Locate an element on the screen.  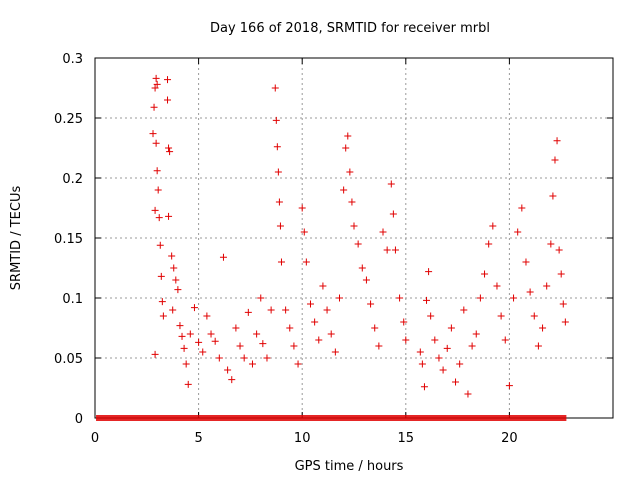
x-tick-label: 20 is located at coordinates (509, 438).